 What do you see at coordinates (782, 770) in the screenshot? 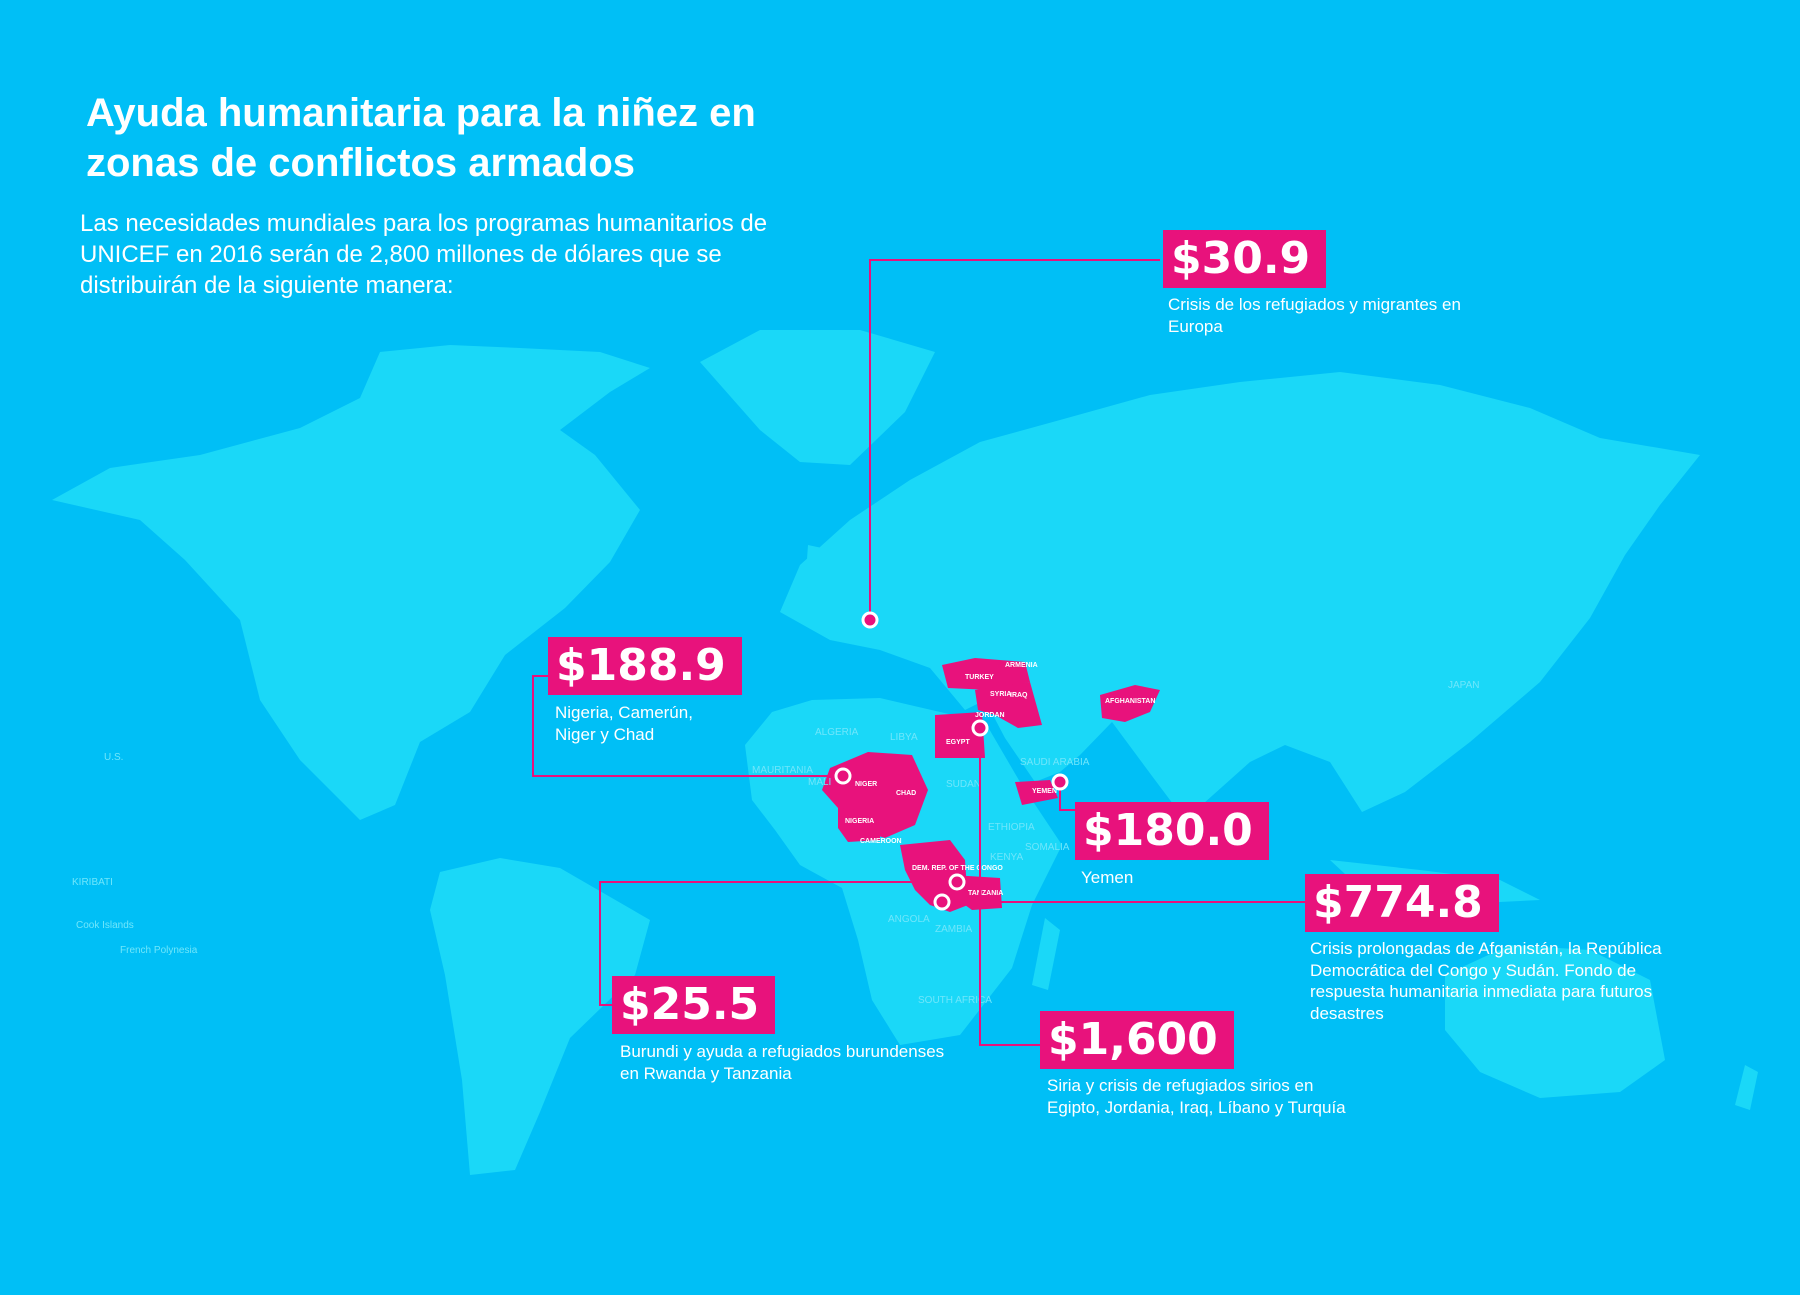
I see `label-mauritania: MAURITANIA` at bounding box center [782, 770].